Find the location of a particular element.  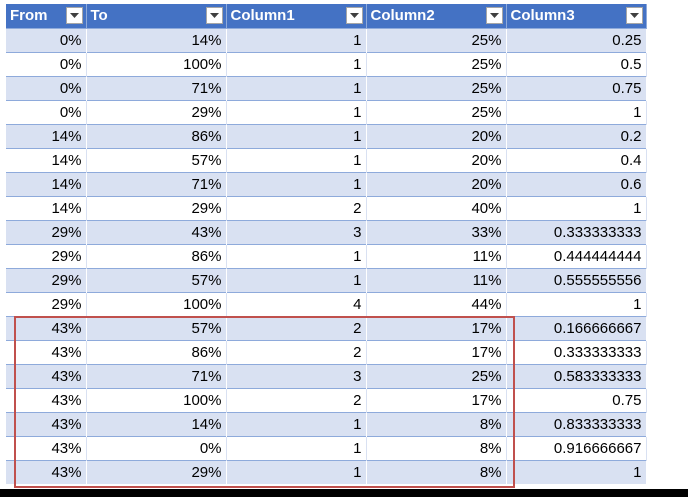

cell-column3: 0.916666667 is located at coordinates (576, 448).